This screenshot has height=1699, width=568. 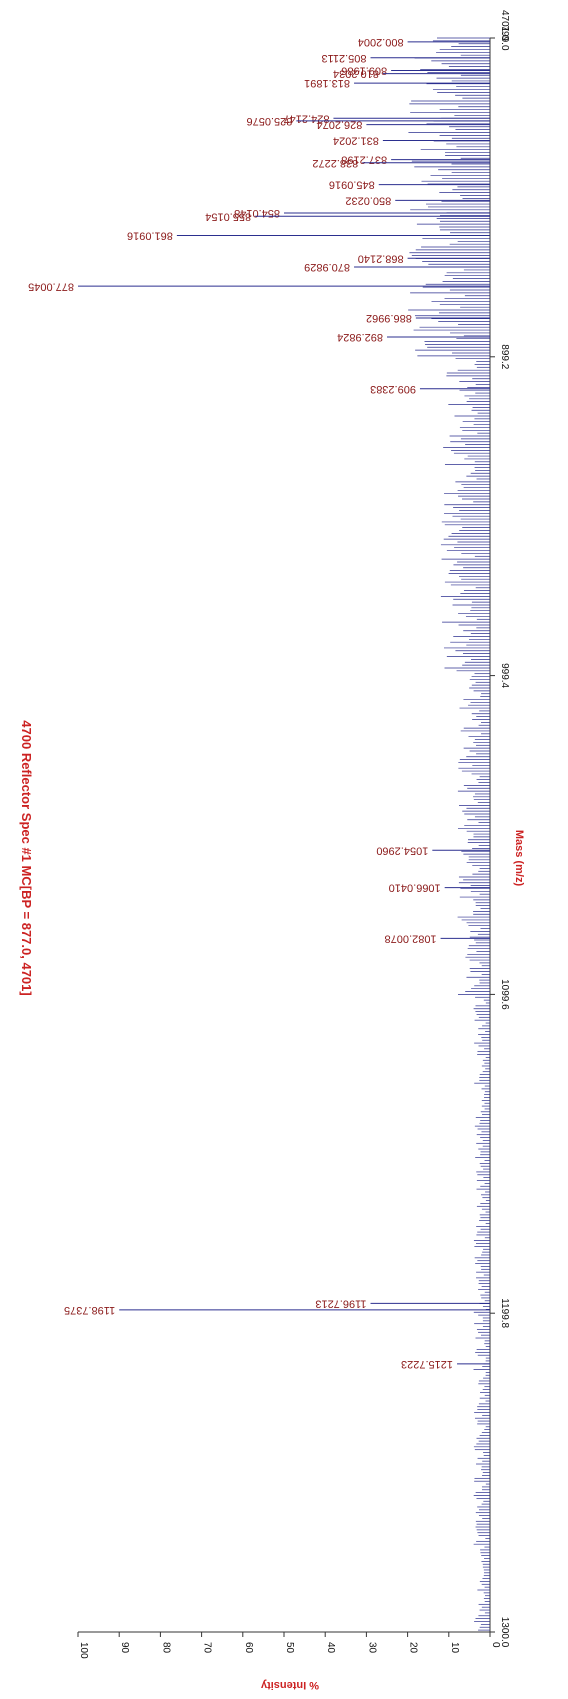 What do you see at coordinates (504, 675) in the screenshot?
I see `x-tick-label: 999.4` at bounding box center [504, 675].